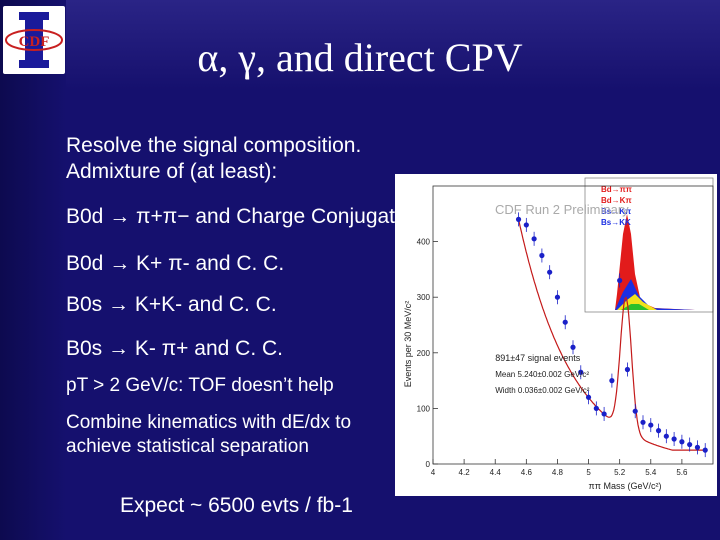 This screenshot has width=720, height=540. I want to click on cdf-logo: CDF, so click(34, 40).